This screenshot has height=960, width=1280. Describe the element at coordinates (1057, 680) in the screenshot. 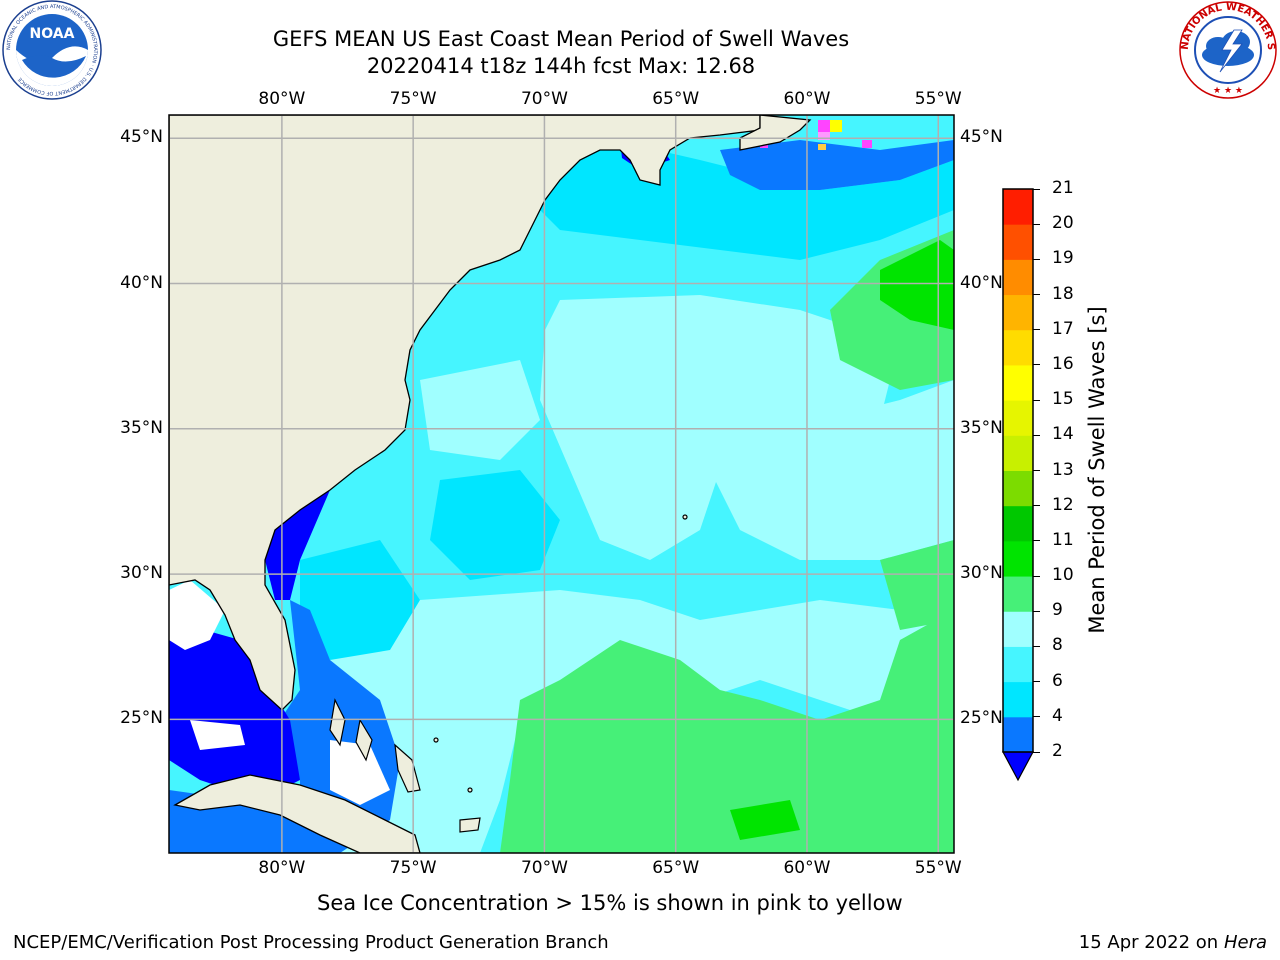

I see `colorbar-tick-label: 6` at that location.